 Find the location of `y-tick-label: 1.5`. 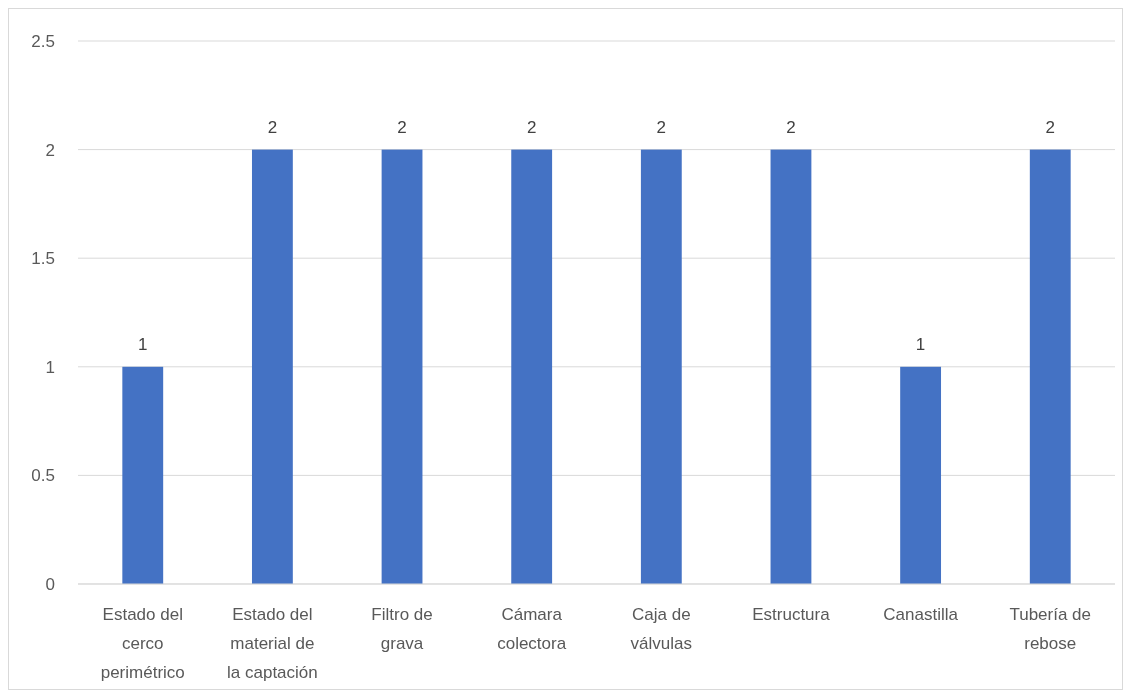

y-tick-label: 1.5 is located at coordinates (43, 259).